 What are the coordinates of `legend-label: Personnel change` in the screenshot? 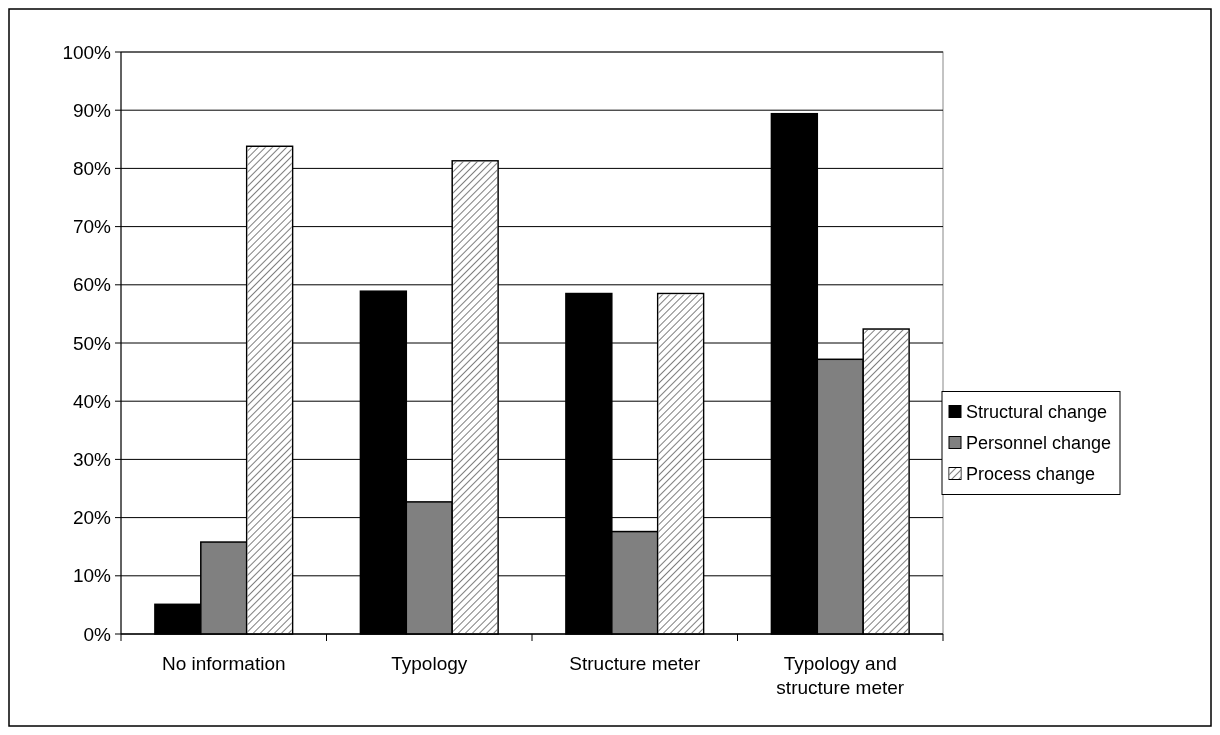 It's located at (1039, 442).